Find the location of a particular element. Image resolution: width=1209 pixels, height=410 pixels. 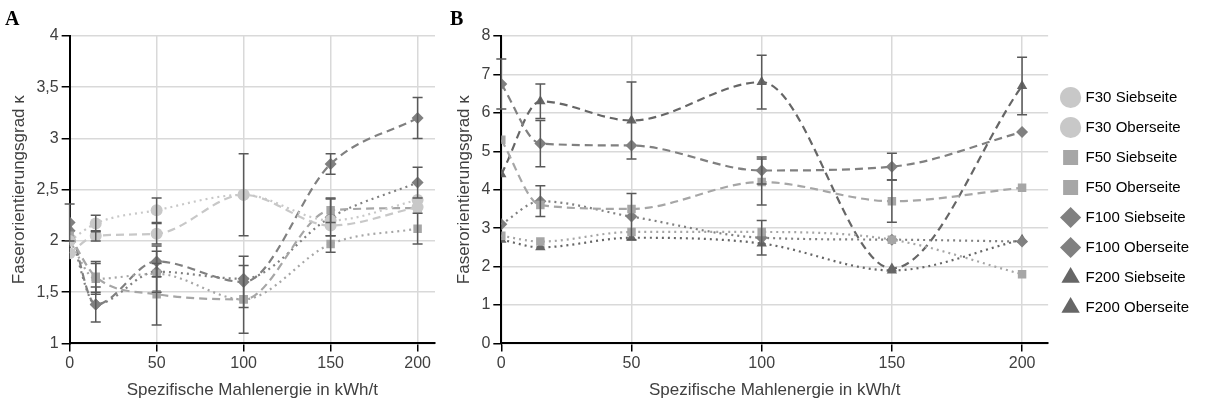

y-tick-label: 0 is located at coordinates (486, 342).